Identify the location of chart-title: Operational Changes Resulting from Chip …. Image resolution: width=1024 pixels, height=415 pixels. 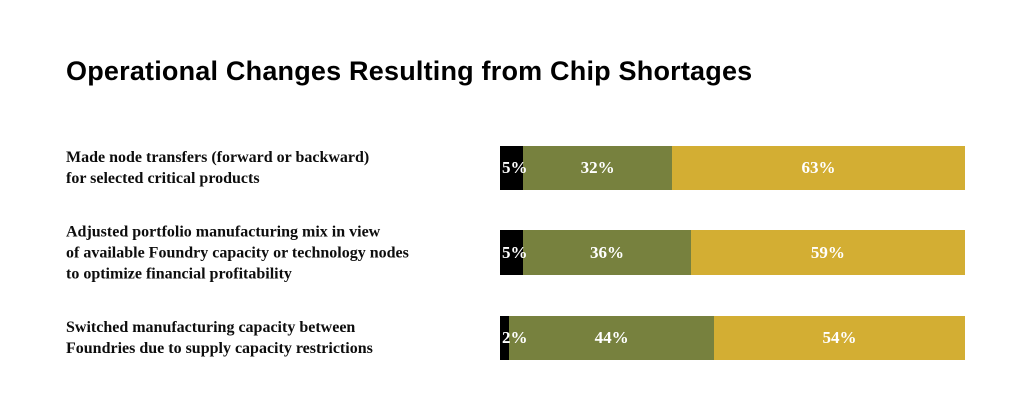
(409, 71).